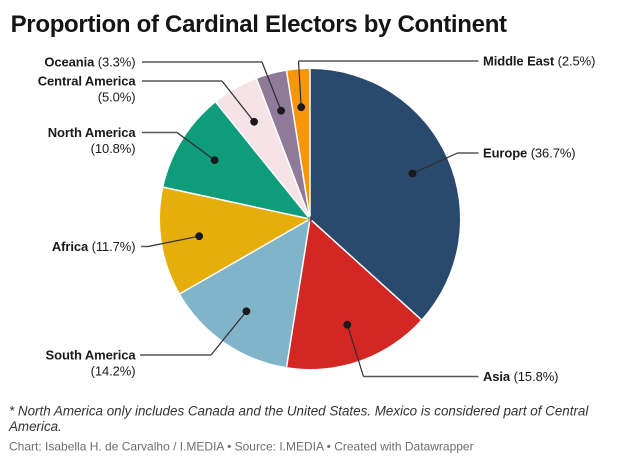 The height and width of the screenshot is (460, 620). What do you see at coordinates (113, 371) in the screenshot?
I see `svg-text: (14.2%)` at bounding box center [113, 371].